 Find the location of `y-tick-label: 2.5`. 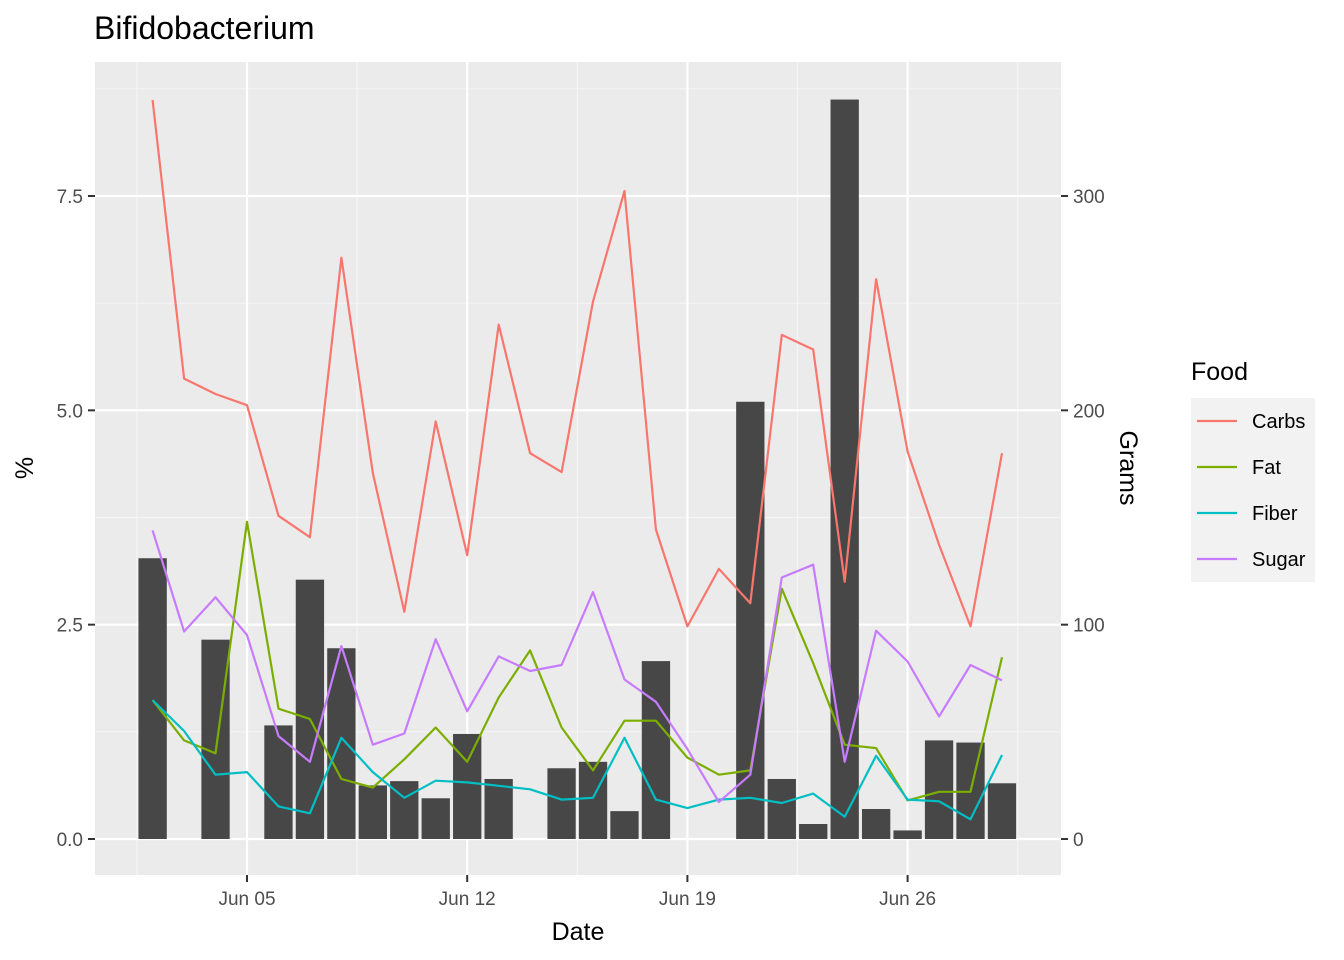

y-tick-label: 2.5 is located at coordinates (70, 626).